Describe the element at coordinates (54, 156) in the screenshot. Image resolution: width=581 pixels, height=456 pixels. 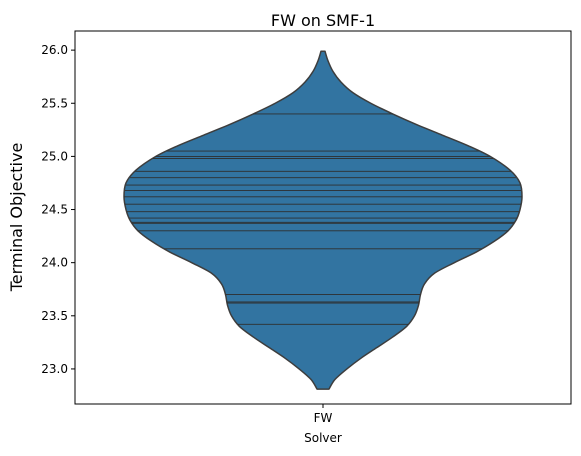
I see `y-tick-label: 25.0` at that location.